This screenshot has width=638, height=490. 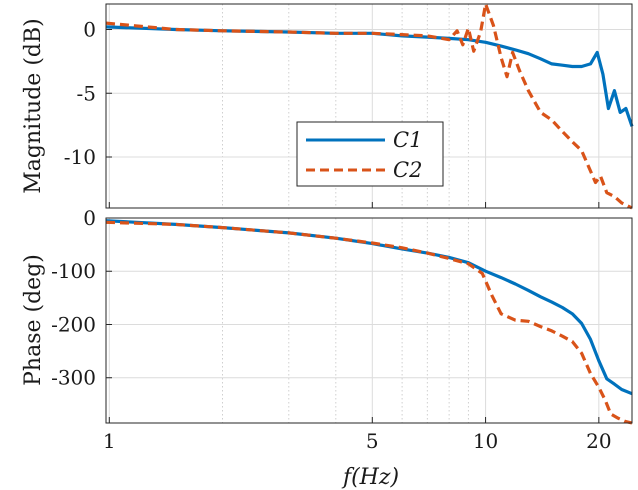 What do you see at coordinates (598, 441) in the screenshot?
I see `x-tick-label: 20` at bounding box center [598, 441].